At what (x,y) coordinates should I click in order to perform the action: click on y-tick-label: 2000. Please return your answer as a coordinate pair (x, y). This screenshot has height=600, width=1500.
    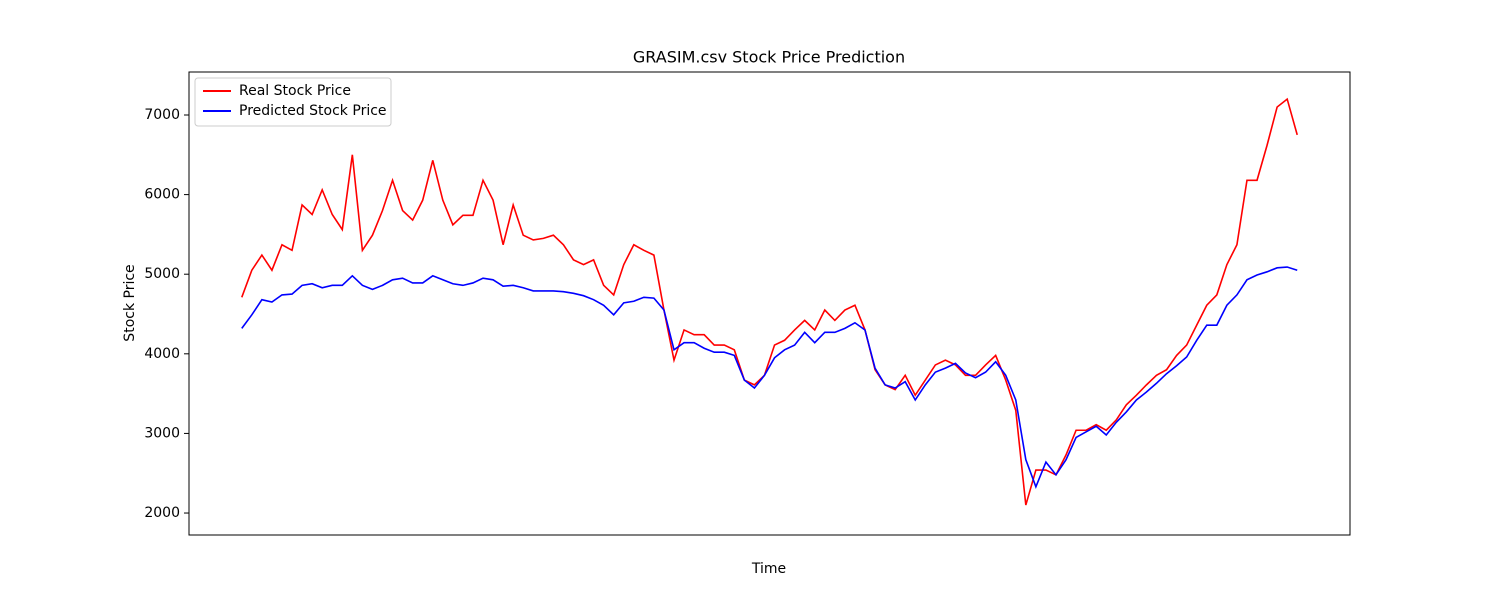
    Looking at the image, I should click on (162, 513).